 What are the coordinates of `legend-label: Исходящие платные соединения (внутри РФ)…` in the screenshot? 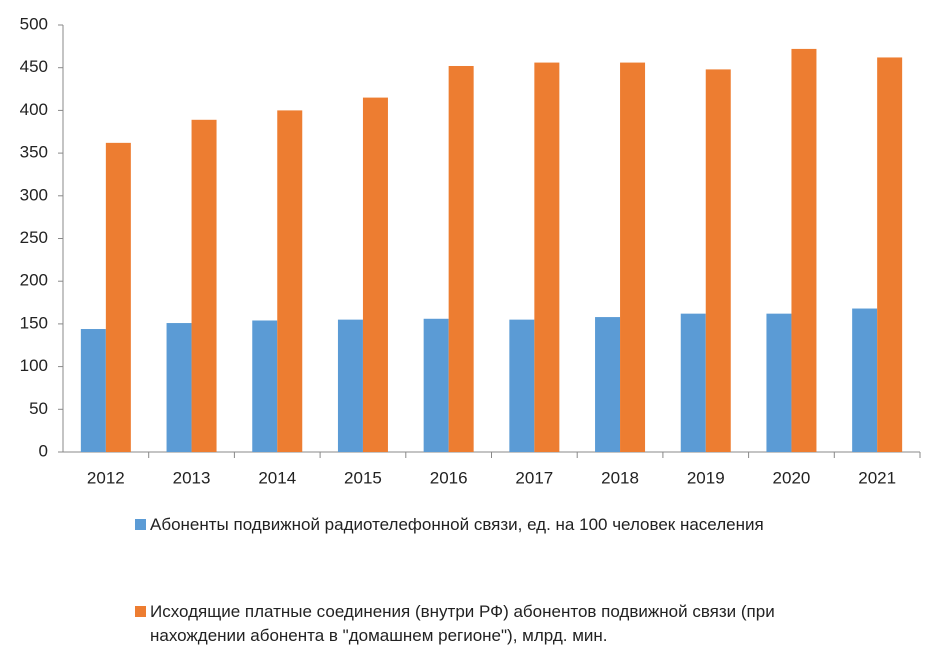 It's located at (462, 623).